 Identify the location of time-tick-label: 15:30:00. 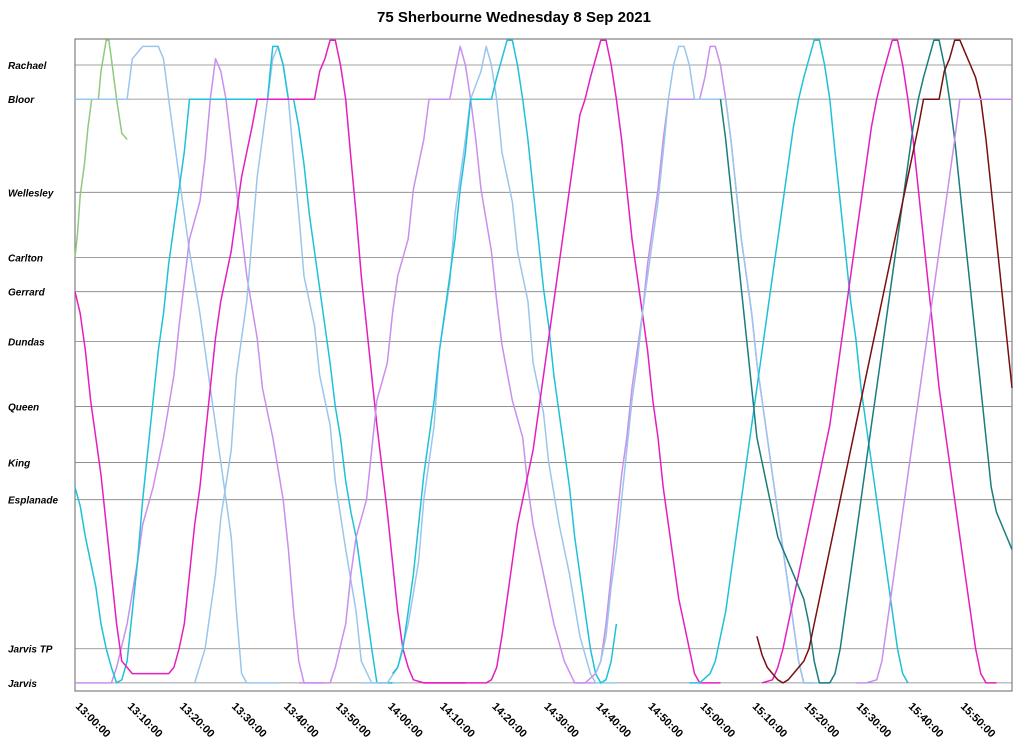
(874, 721).